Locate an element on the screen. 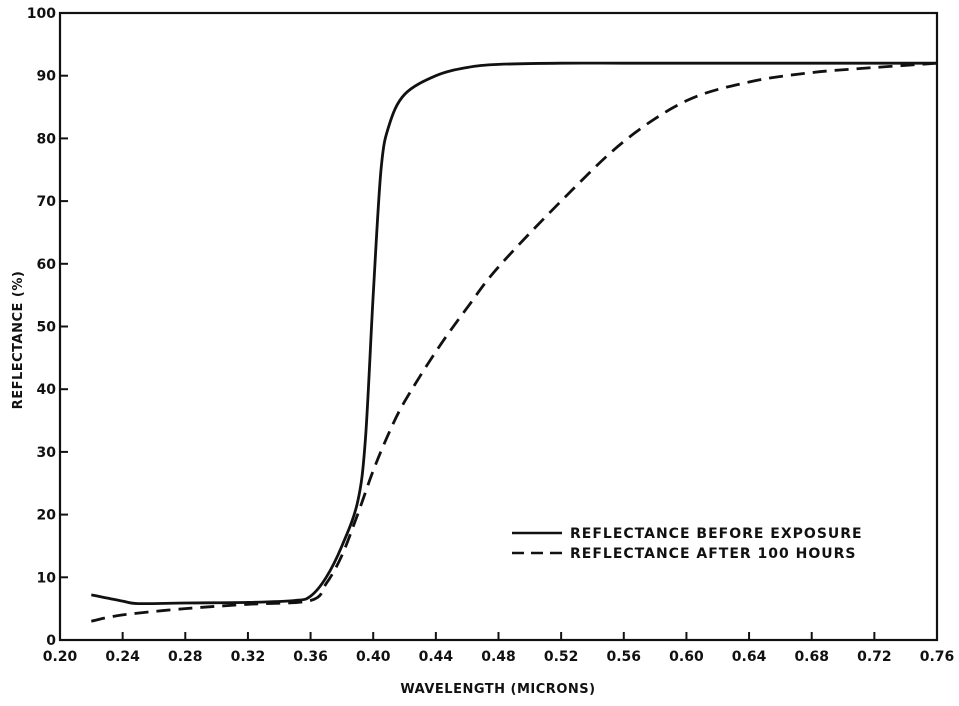  x-tick-label: 0.52 is located at coordinates (561, 657).